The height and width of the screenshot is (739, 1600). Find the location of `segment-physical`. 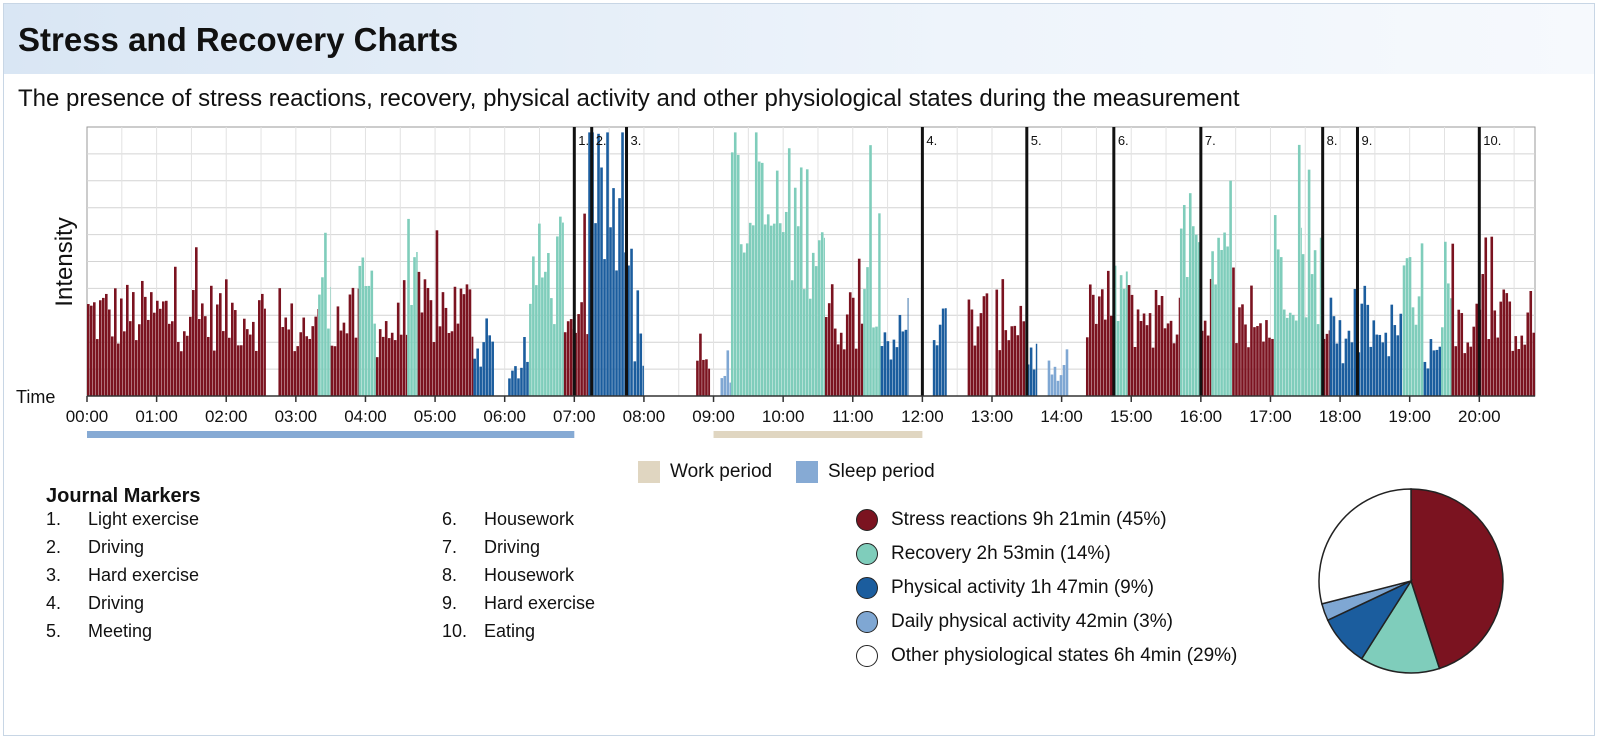

segment-physical is located at coordinates (638, 343).